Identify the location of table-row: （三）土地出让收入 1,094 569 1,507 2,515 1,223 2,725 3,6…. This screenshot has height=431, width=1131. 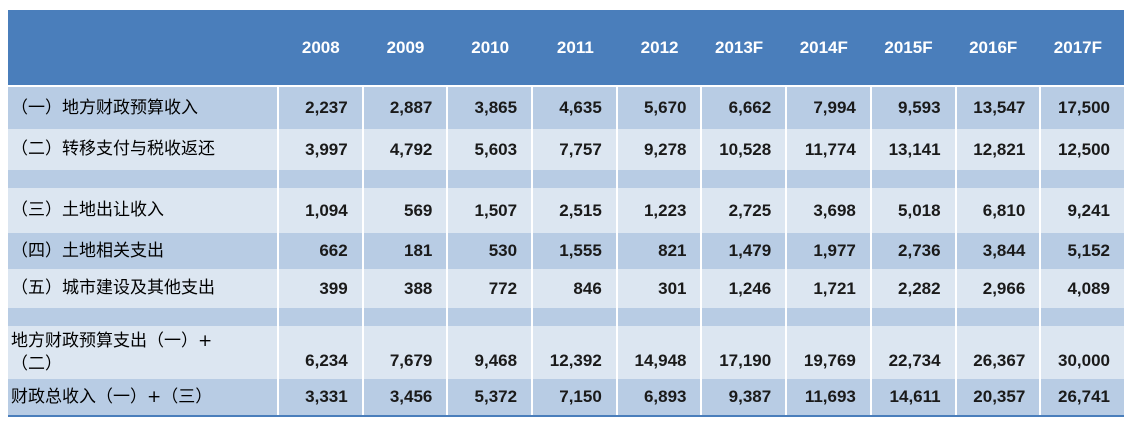
(566, 210).